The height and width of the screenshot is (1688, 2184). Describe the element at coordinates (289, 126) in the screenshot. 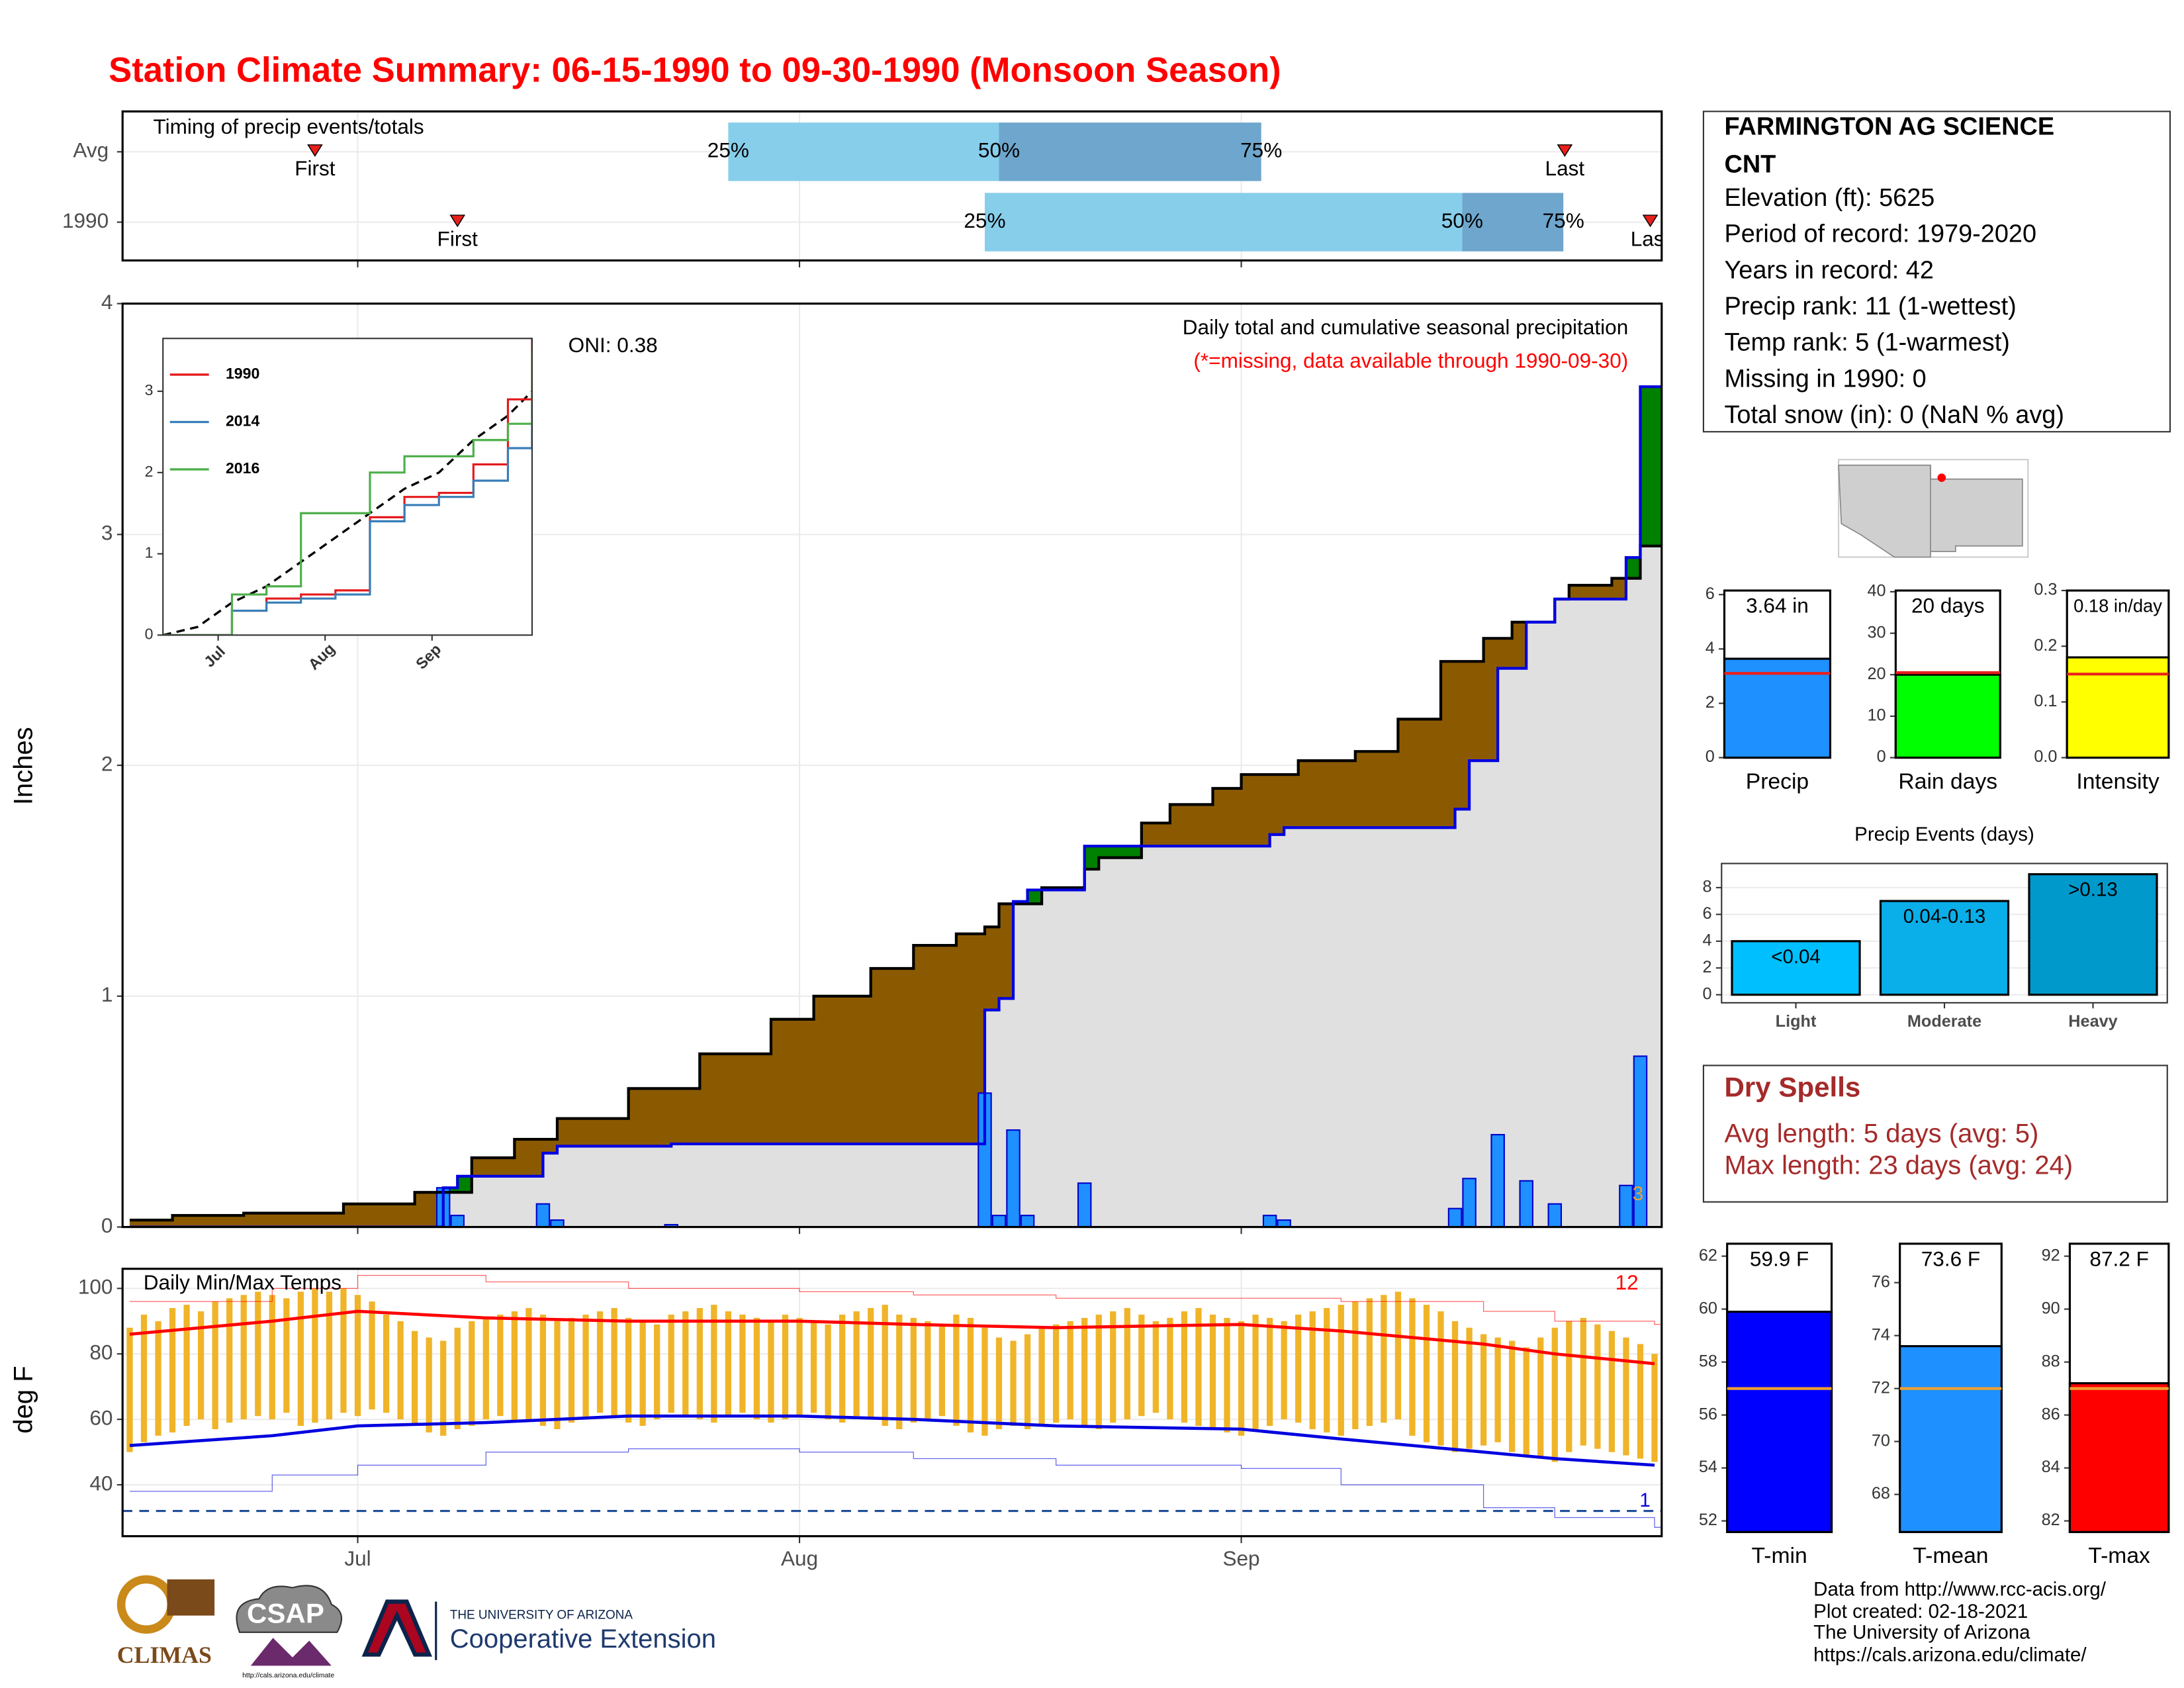

I see `timeline-title: Timing of precip events/totals` at that location.